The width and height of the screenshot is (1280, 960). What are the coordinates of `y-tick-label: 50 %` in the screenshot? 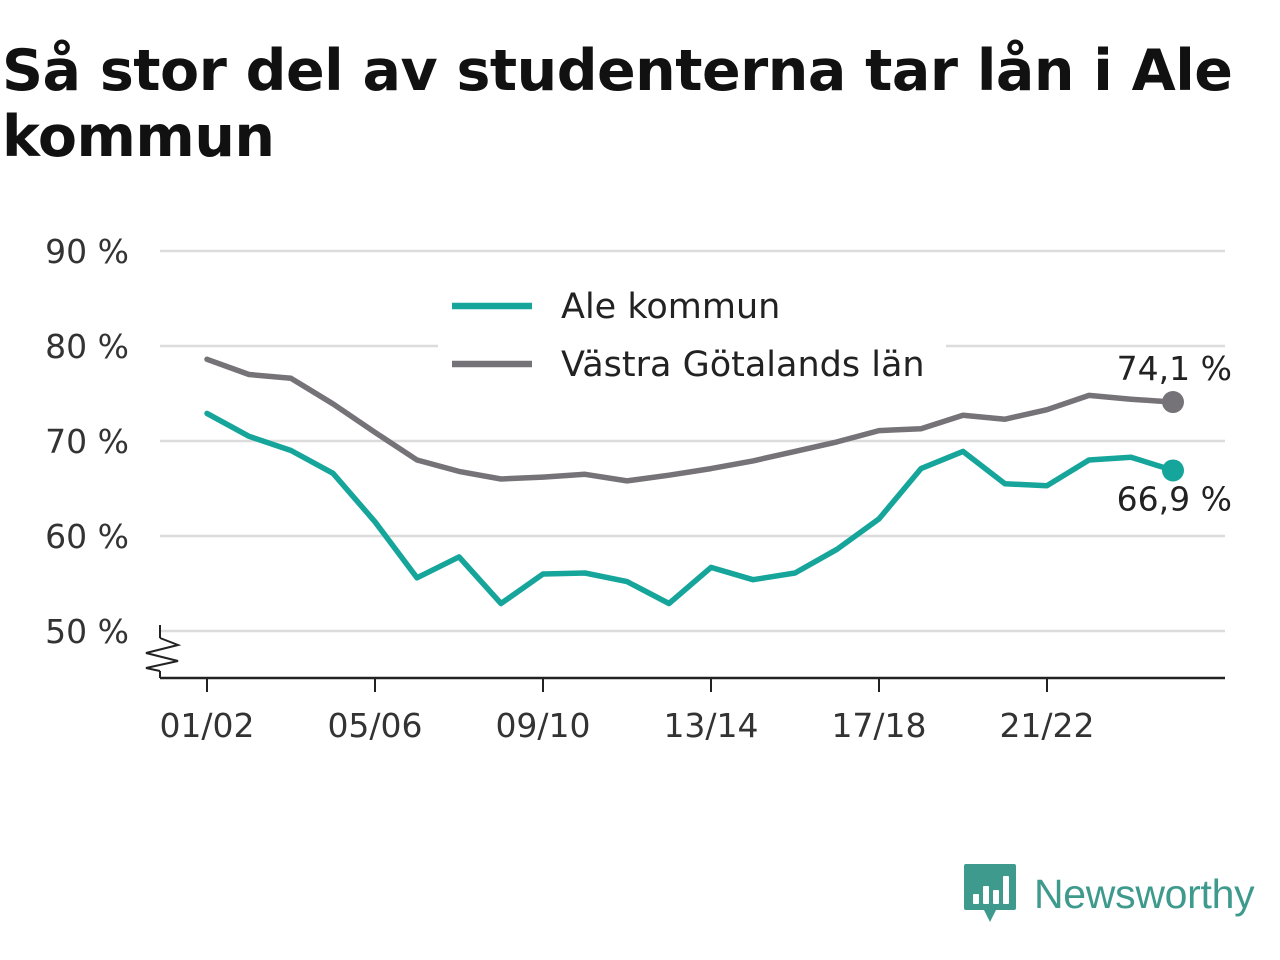 It's located at (87, 631).